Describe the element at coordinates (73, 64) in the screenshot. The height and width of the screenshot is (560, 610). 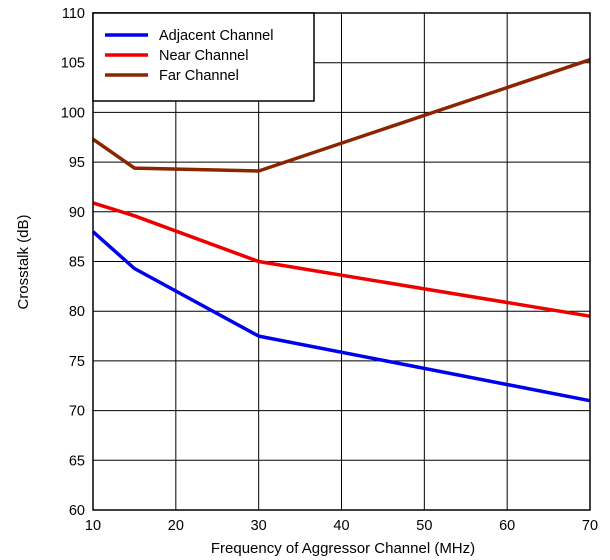
I see `y-tick-label: 105` at that location.